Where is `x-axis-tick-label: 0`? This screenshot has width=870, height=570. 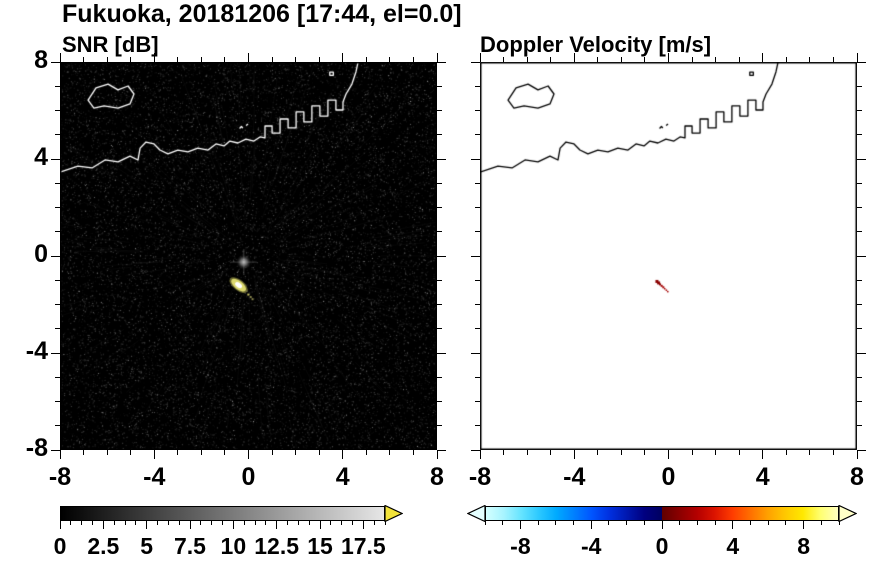
x-axis-tick-label: 0 is located at coordinates (248, 477).